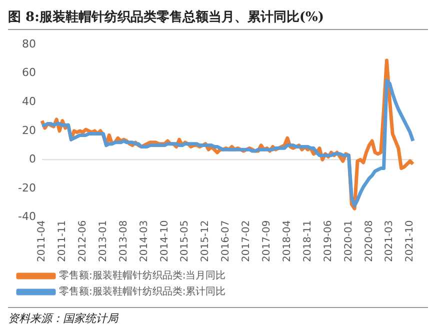 This screenshot has width=436, height=336. Describe the element at coordinates (226, 241) in the screenshot. I see `x-tick-label: 2016-07` at that location.